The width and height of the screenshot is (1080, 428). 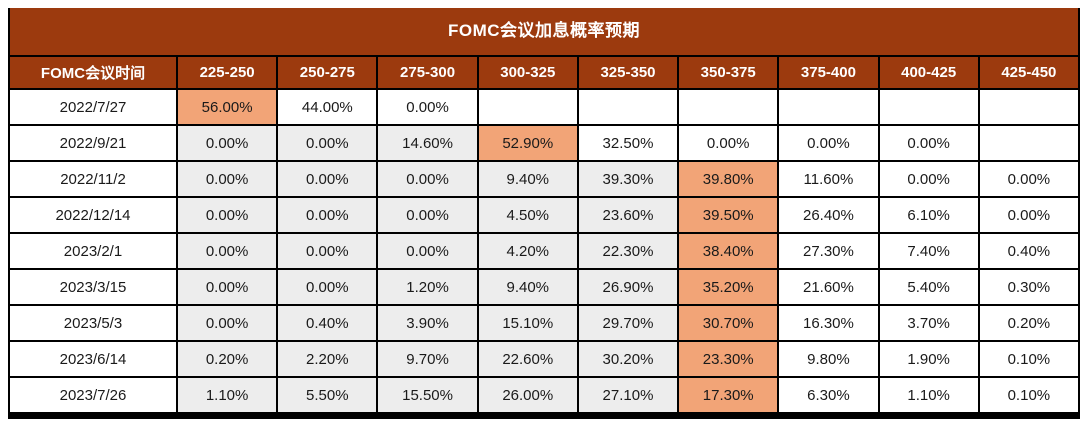 I want to click on probability-cell: 4.20%, so click(x=527, y=251).